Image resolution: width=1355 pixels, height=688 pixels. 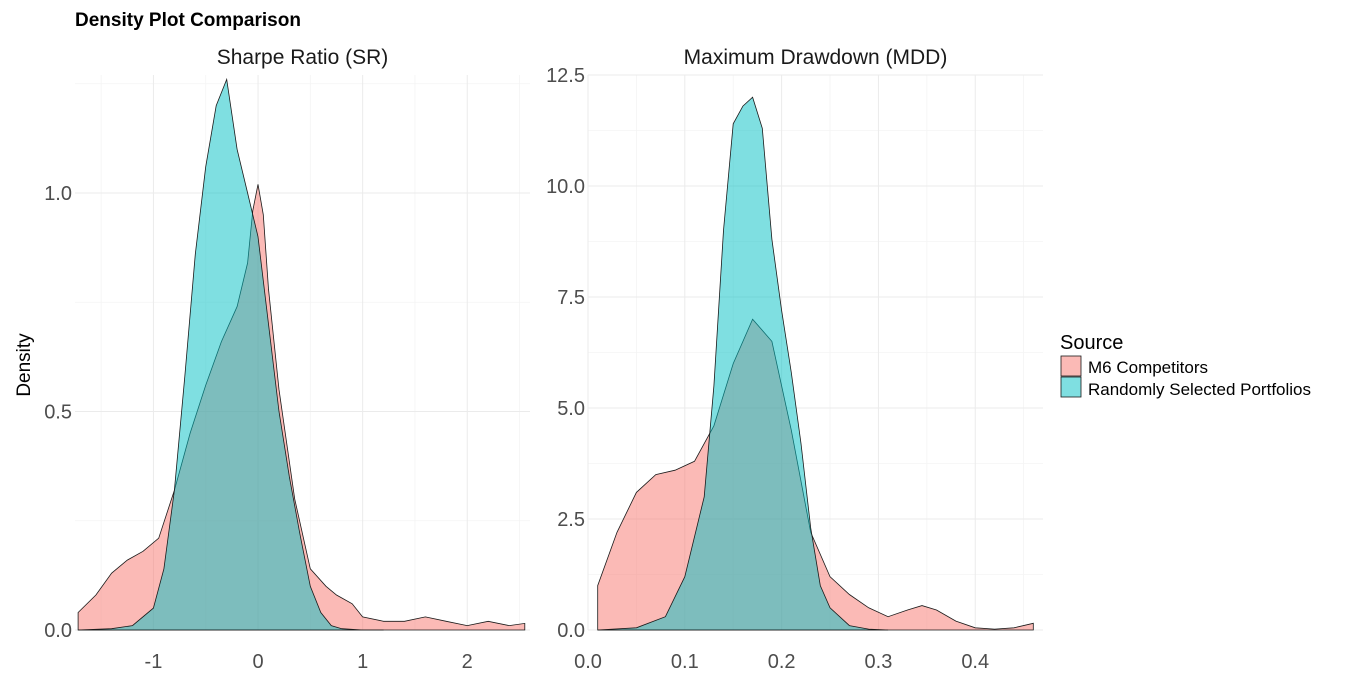 What do you see at coordinates (154, 662) in the screenshot?
I see `sr-x-tick-label: -1` at bounding box center [154, 662].